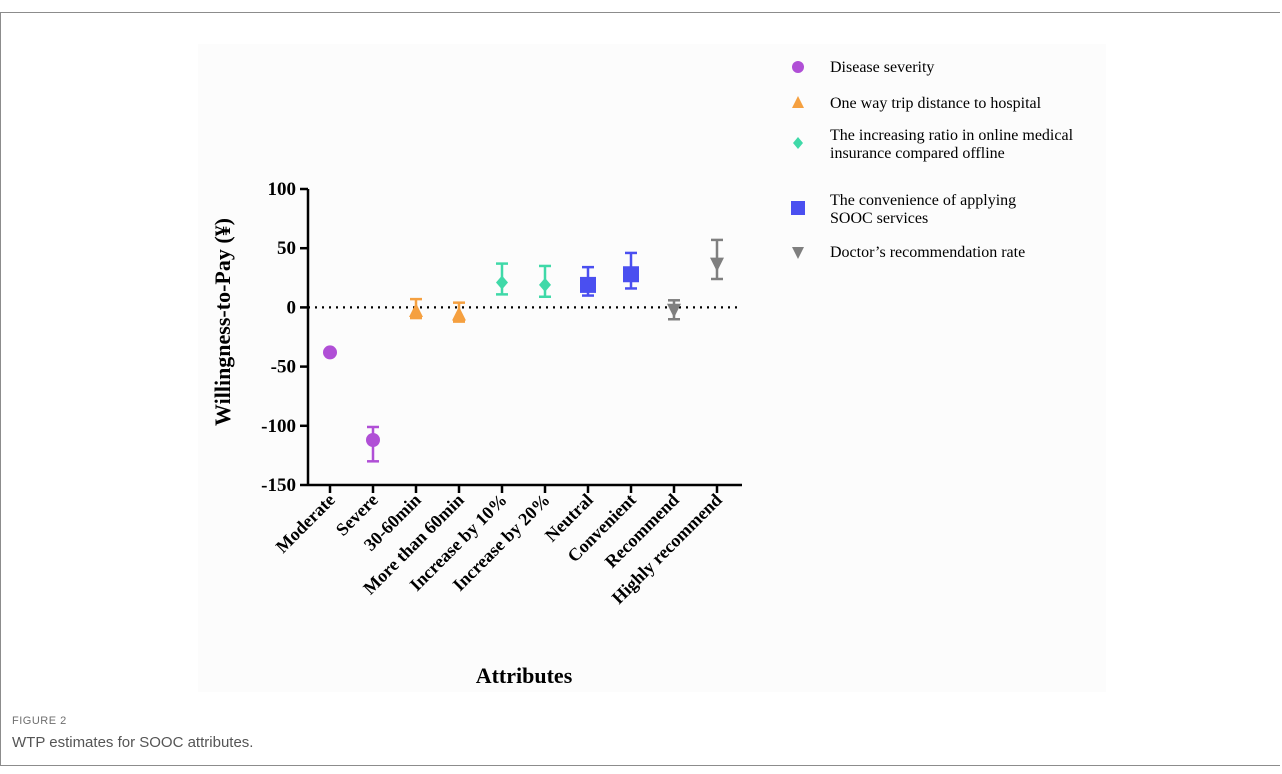 Image resolution: width=1282 pixels, height=774 pixels. Describe the element at coordinates (283, 367) in the screenshot. I see `y-tick-label: -50` at that location.